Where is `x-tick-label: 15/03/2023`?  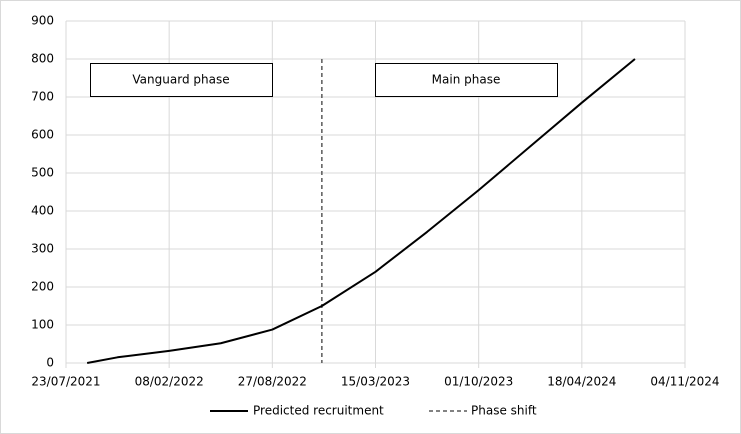 x-tick-label: 15/03/2023 is located at coordinates (375, 382).